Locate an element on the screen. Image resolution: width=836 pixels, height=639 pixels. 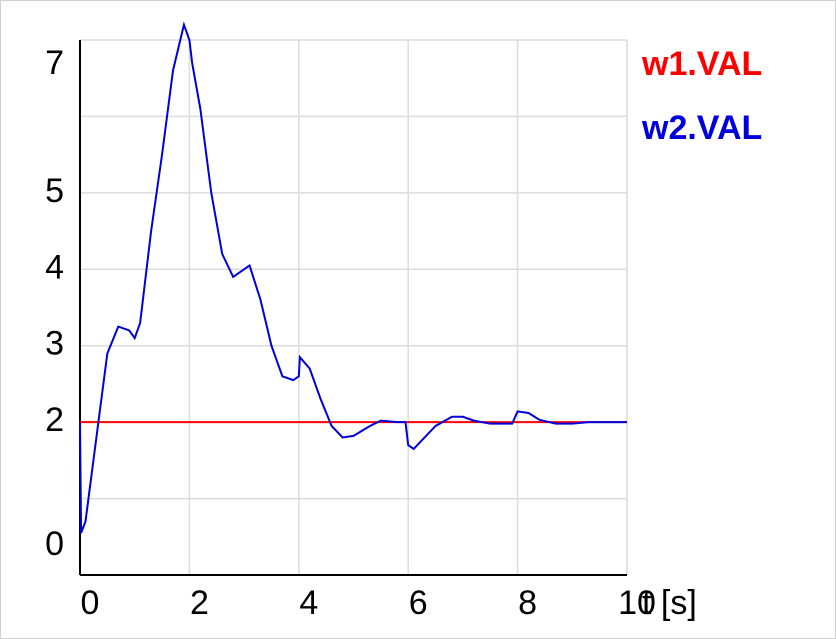
y-tick-label: 3 is located at coordinates (54, 344).